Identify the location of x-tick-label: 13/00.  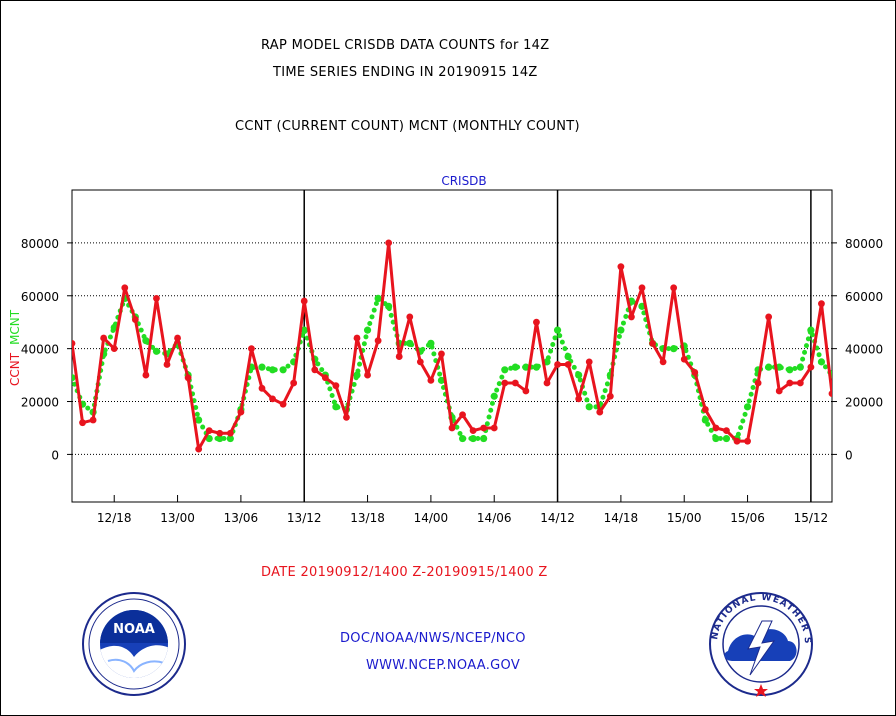
(177, 518).